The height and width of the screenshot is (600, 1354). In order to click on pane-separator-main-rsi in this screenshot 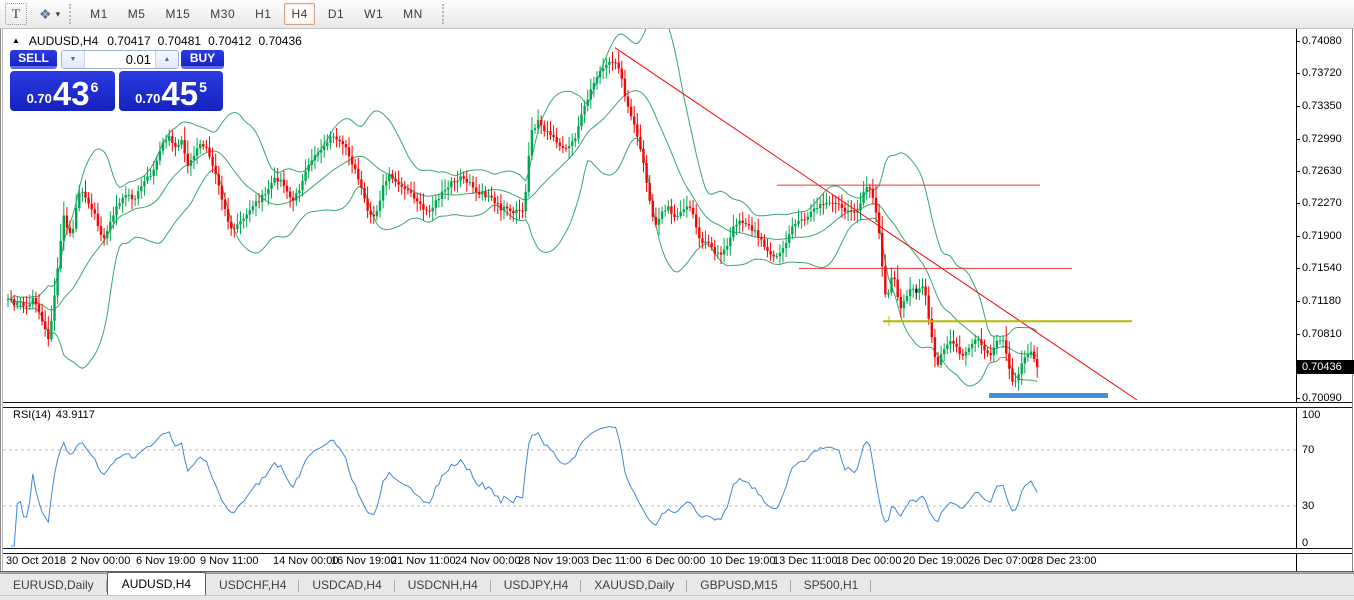, I will do `click(677, 405)`.